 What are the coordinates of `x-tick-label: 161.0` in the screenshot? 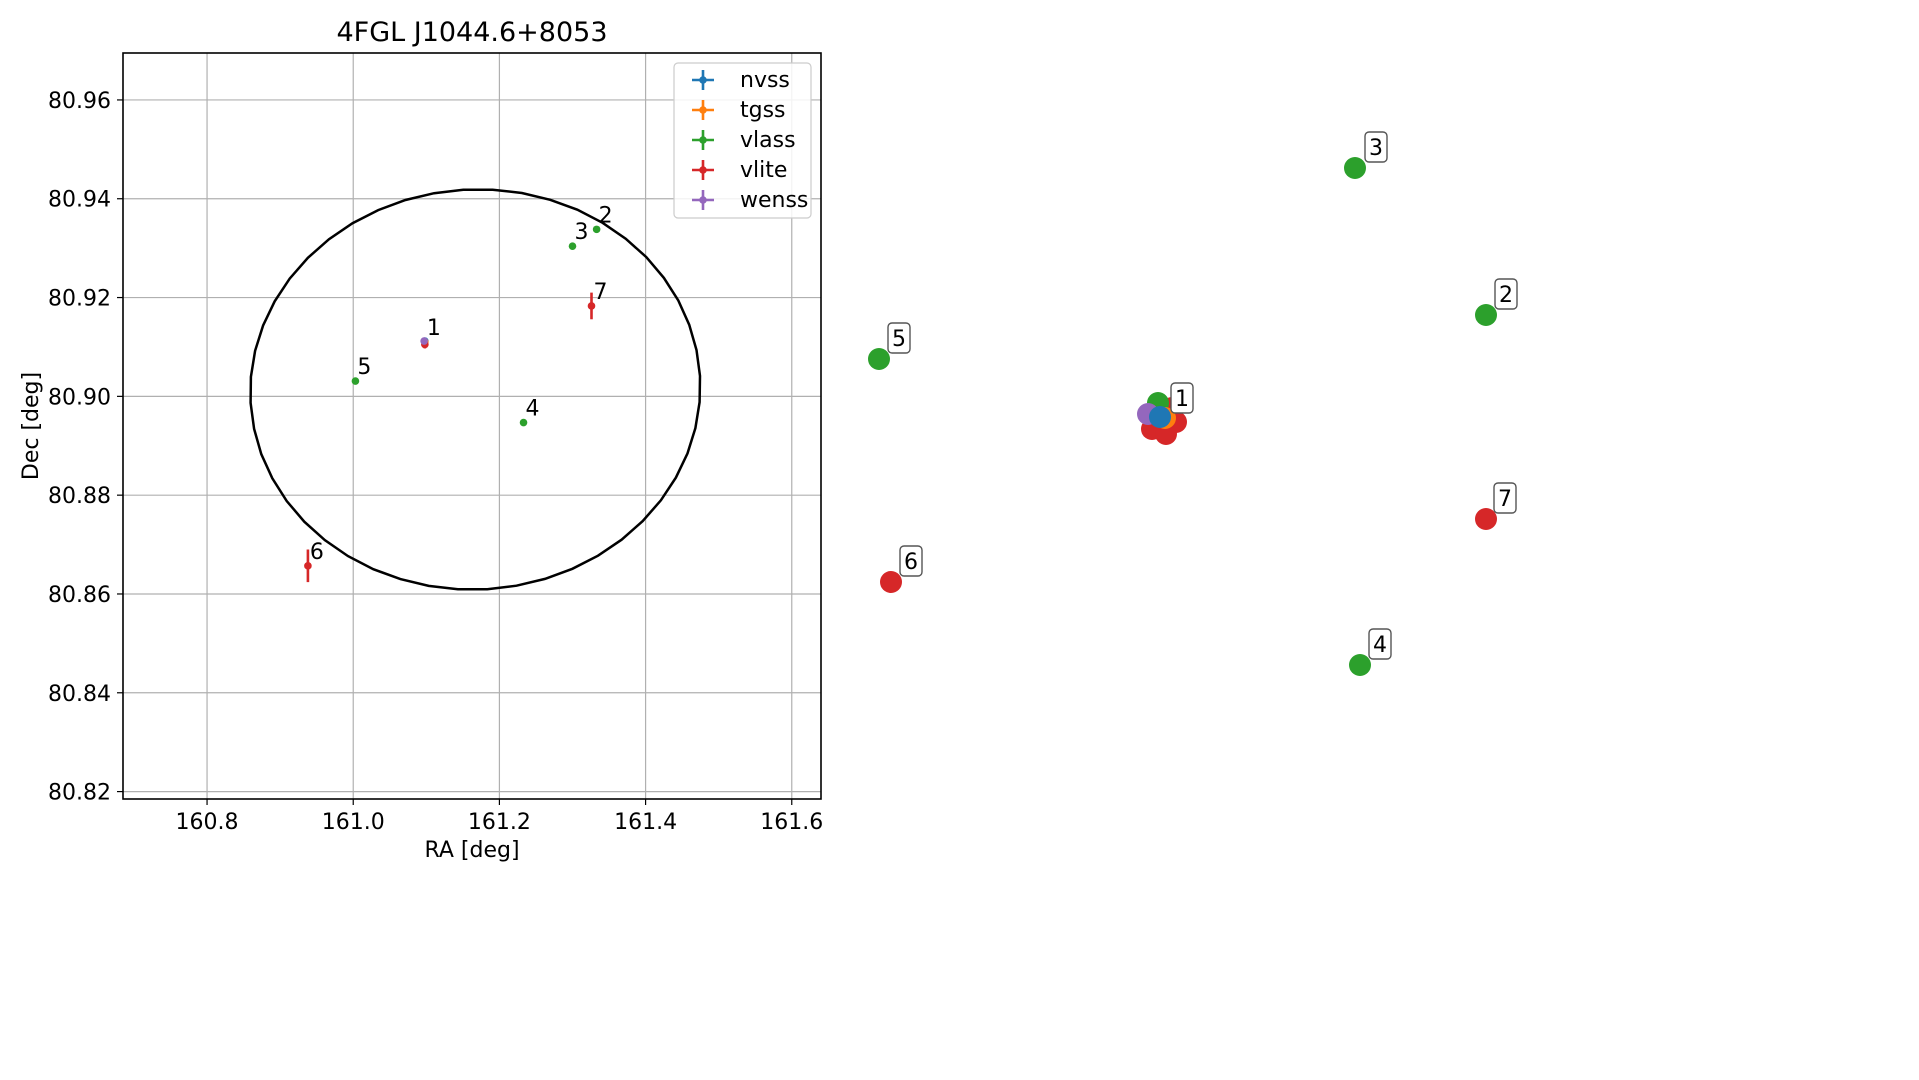 It's located at (353, 822).